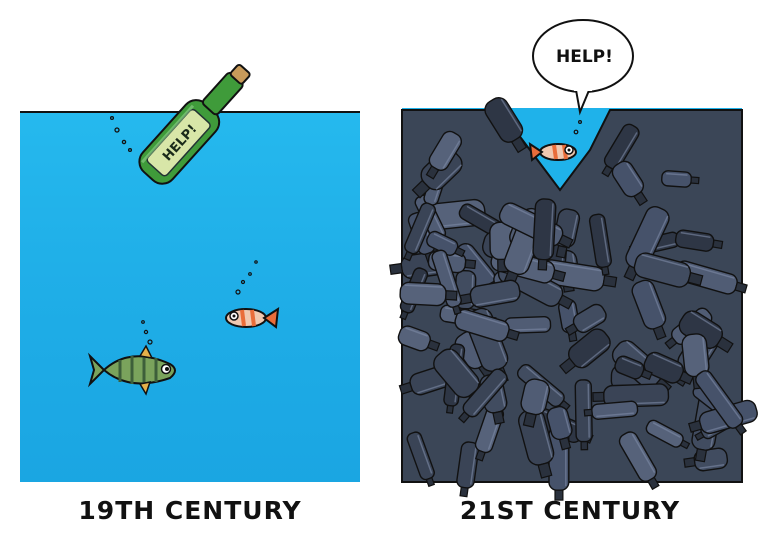 The width and height of the screenshot is (765, 548). Describe the element at coordinates (578, 127) in the screenshot. I see `bubbles-21st` at that location.